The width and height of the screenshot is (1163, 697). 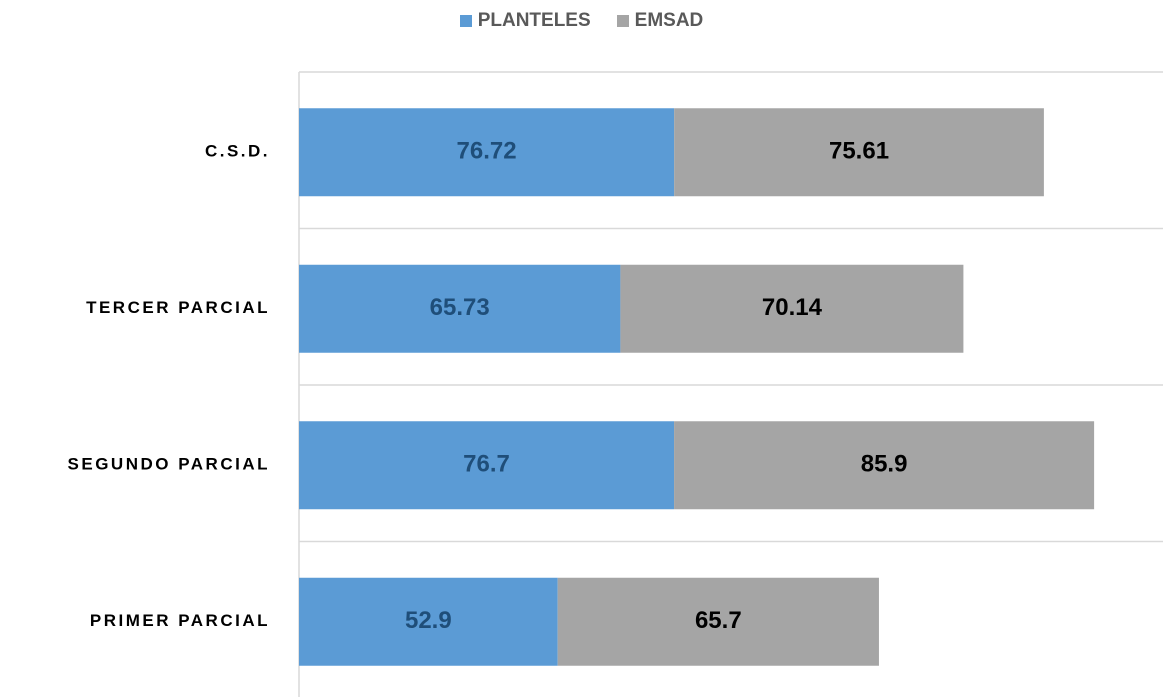 I want to click on data-label: 70.14, so click(x=792, y=307).